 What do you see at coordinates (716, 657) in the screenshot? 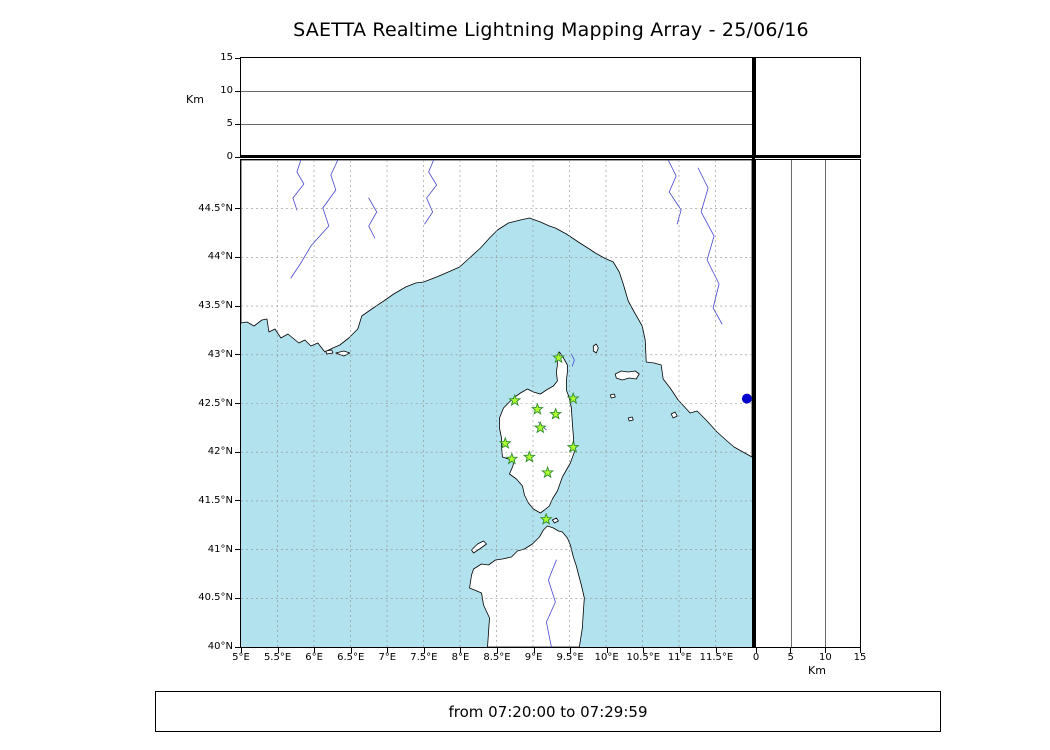
I see `lon-tick-label: 11.5°E` at bounding box center [716, 657].